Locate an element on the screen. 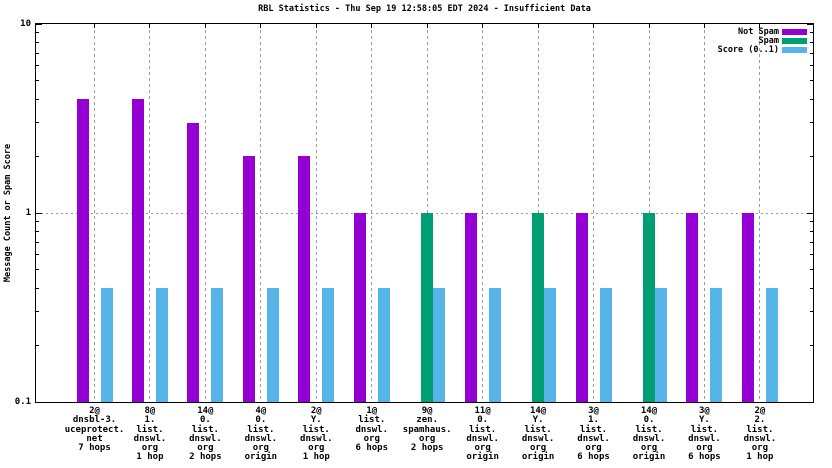 The image size is (832, 468). x-category-label: 3@ Y. list. dnswl. org 6 hops is located at coordinates (704, 434).